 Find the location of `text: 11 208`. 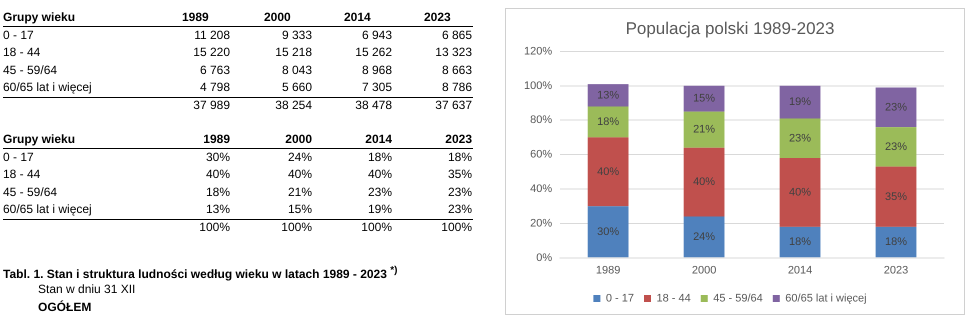

text: 11 208 is located at coordinates (212, 35).